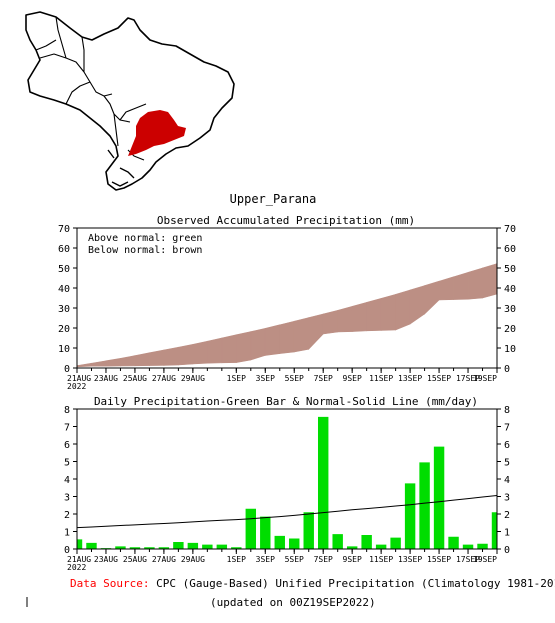  Describe the element at coordinates (507, 533) in the screenshot. I see `y-tick-label-right: 1` at that location.